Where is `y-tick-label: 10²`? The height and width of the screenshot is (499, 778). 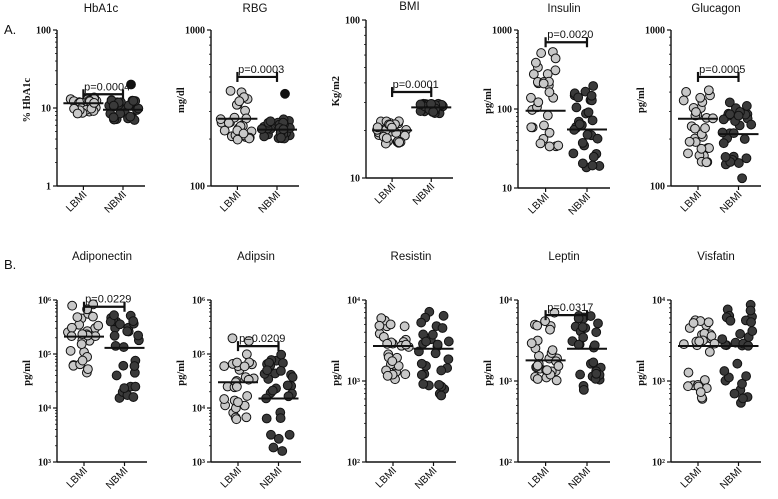 y-tick-label: 10² is located at coordinates (353, 463).